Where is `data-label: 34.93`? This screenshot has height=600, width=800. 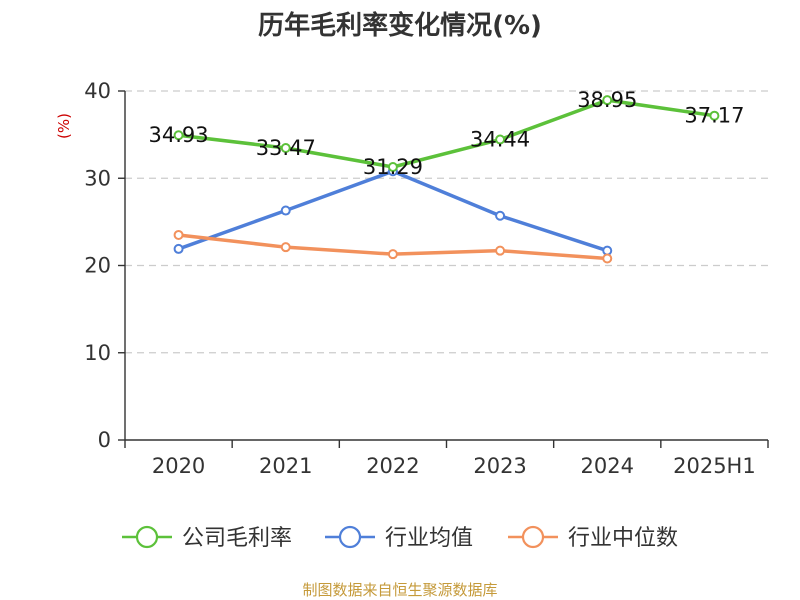
data-label: 34.93 is located at coordinates (179, 135).